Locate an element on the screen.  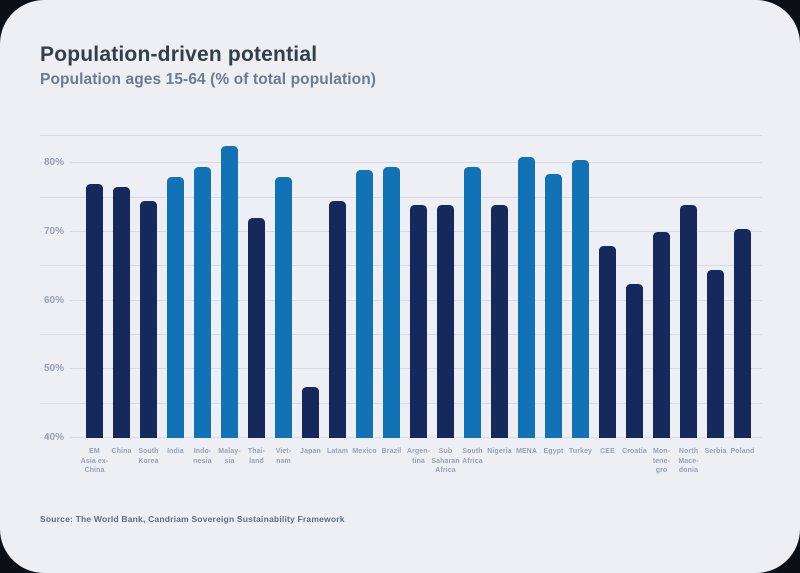
bar-mena is located at coordinates (526, 297).